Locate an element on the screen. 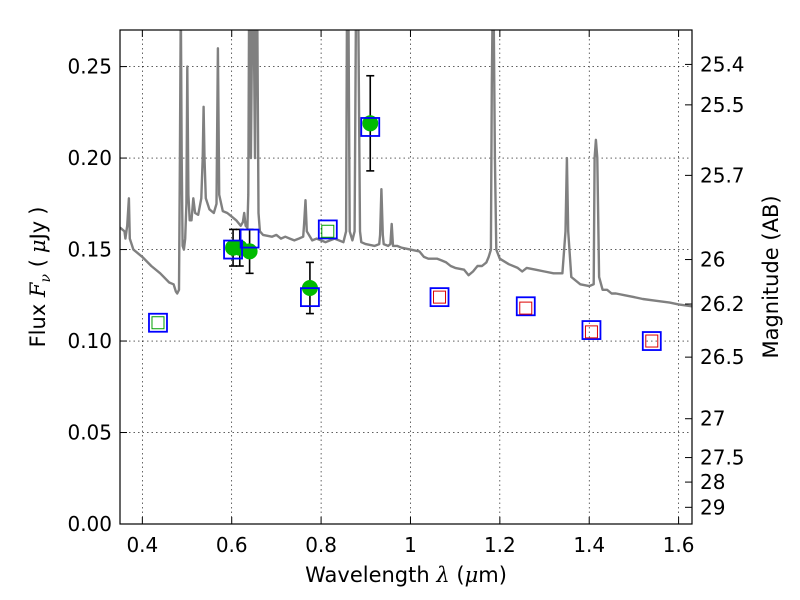  y-tick-label: 0.10 is located at coordinates (89, 341).